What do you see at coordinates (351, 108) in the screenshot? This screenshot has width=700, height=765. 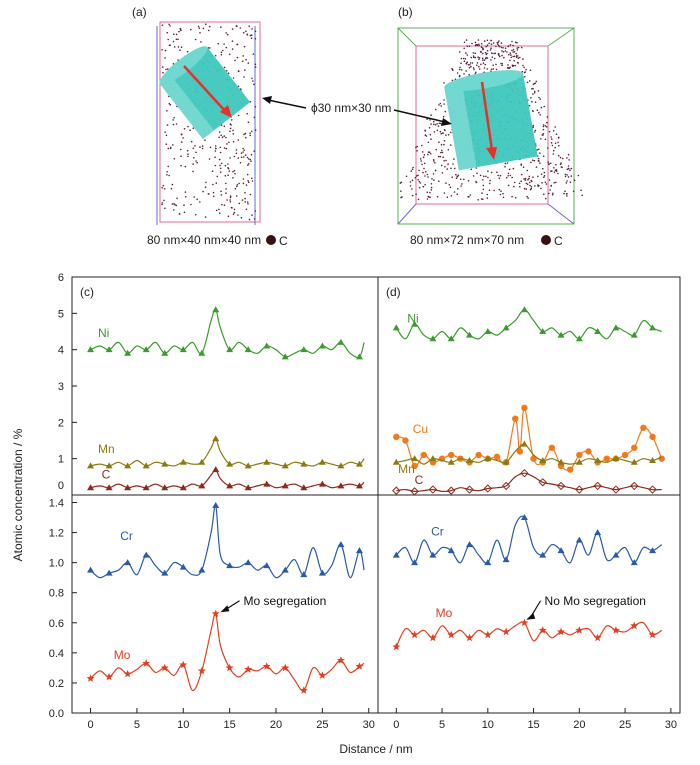 I see `cylinder-size-label: ϕ30 nm×30 nm` at bounding box center [351, 108].